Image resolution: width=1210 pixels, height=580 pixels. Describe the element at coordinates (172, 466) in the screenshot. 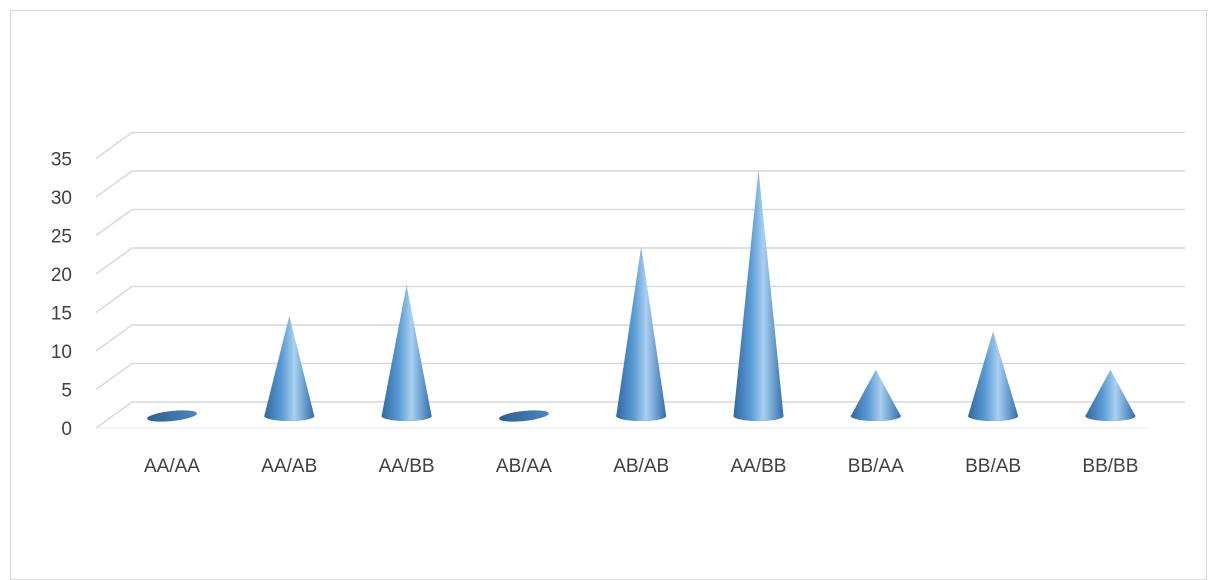

I see `x-tick-label: AA/AA` at that location.